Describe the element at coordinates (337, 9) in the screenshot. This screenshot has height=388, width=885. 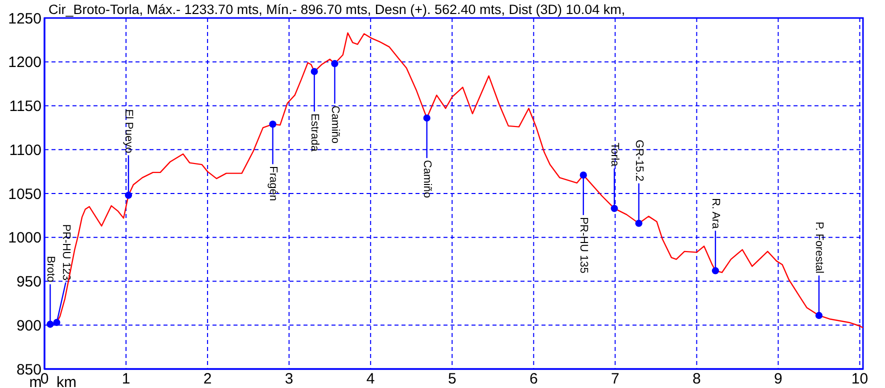
I see `chart-title: Cir_Broto-Torla, Máx.- 1233.70 mts, Mín.- 896.70 mts, Desn (+). 562.40 mts, Dist (3D) 10.04 km,` at that location.